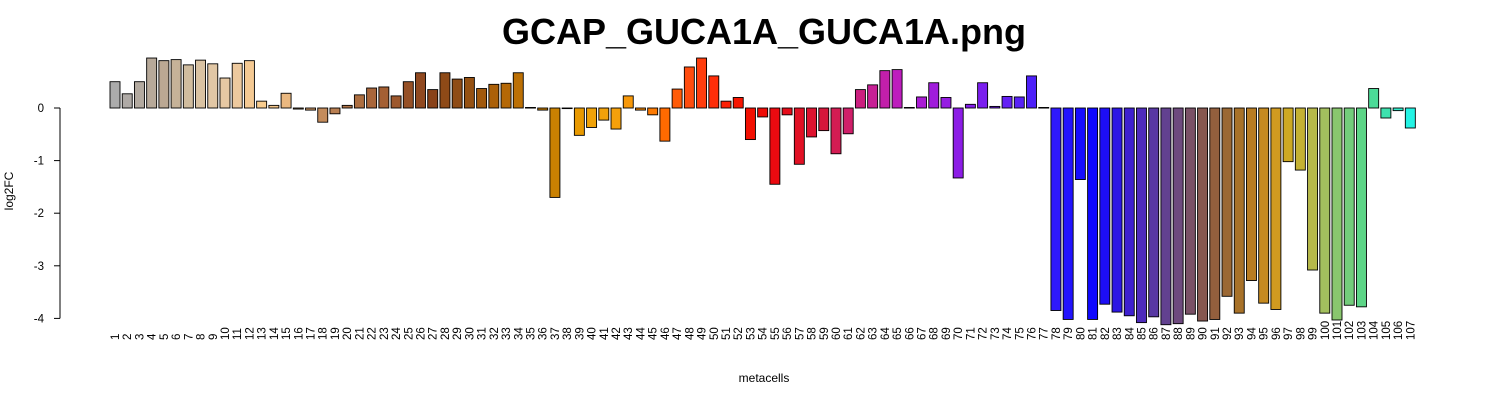  I want to click on x-tick-label: 71, so click(971, 333).